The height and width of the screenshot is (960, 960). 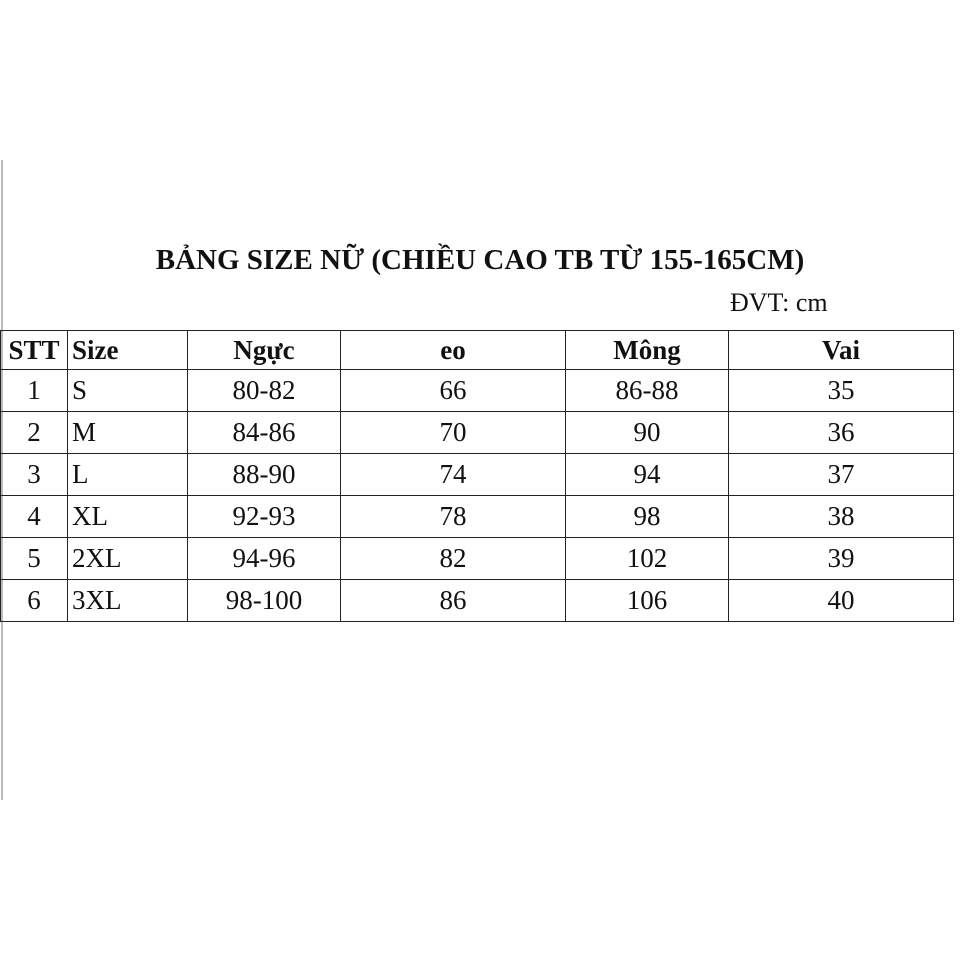 I want to click on table-row: 4 XL 92-93 78 98 38, so click(x=477, y=516).